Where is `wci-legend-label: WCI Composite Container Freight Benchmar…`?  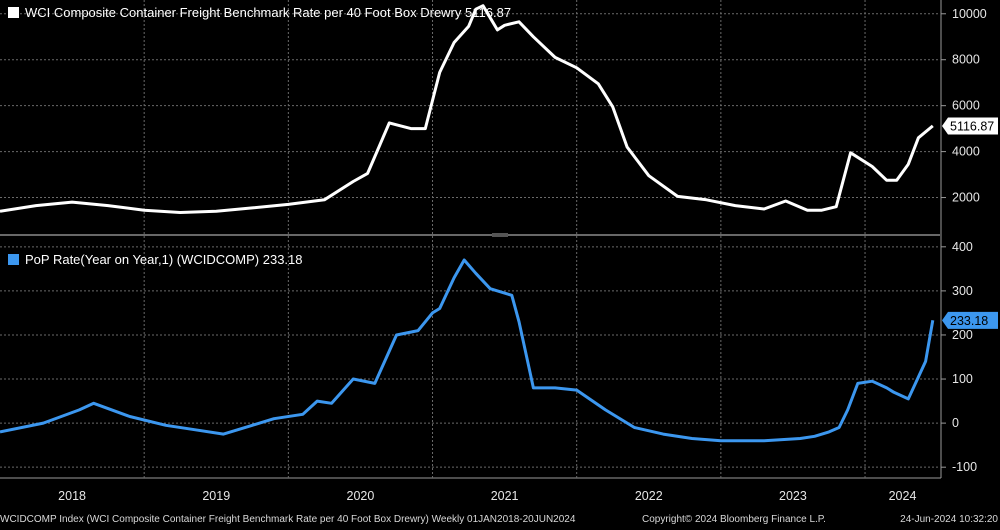 wci-legend-label: WCI Composite Container Freight Benchmar… is located at coordinates (268, 12).